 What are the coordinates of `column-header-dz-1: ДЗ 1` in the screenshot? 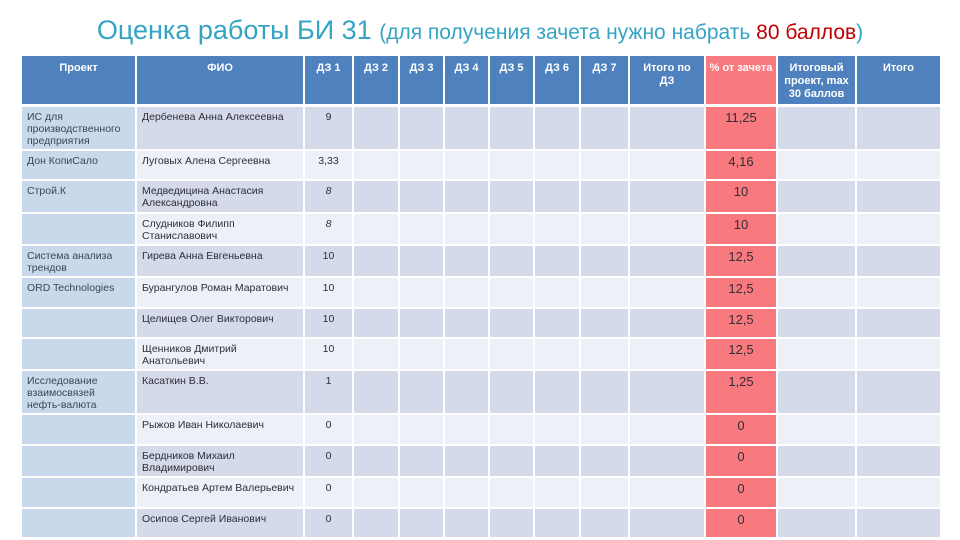 It's located at (328, 80).